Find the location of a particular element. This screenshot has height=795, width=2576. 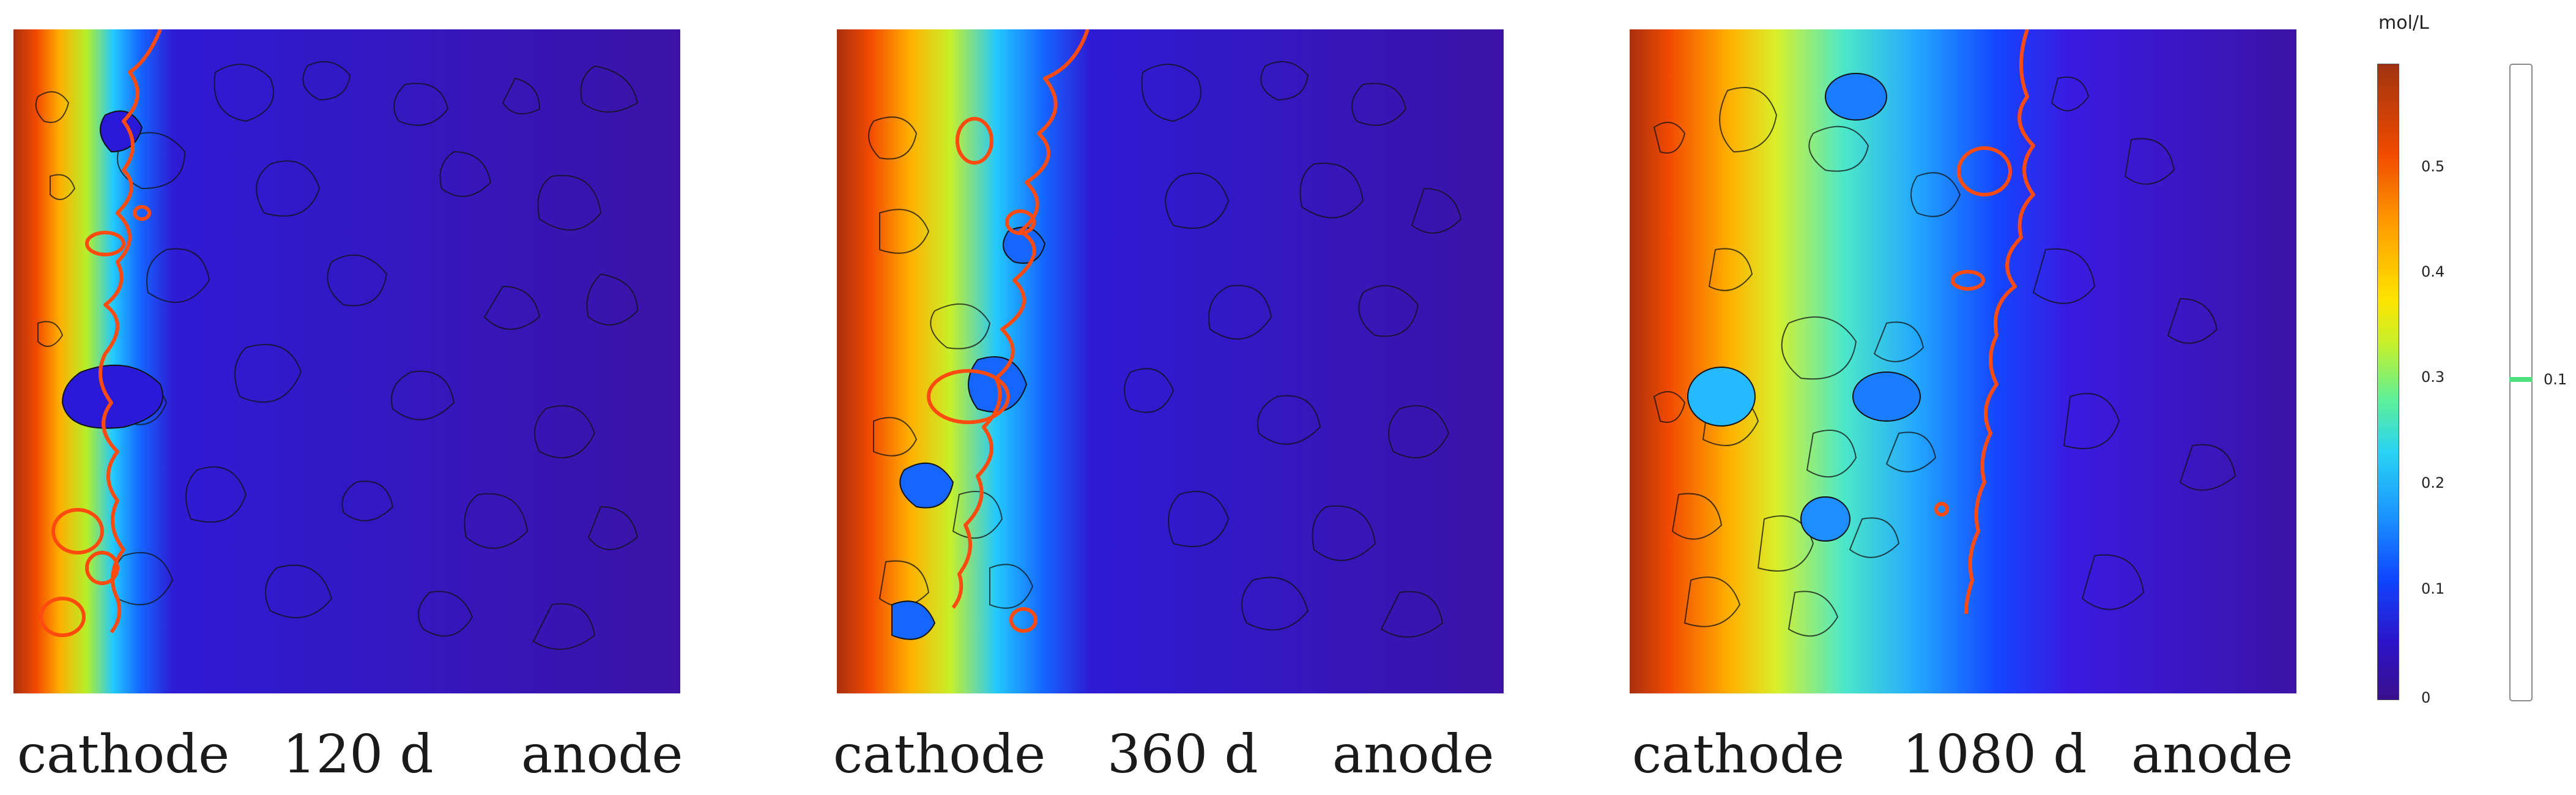

time-label: 360 d is located at coordinates (1182, 755).